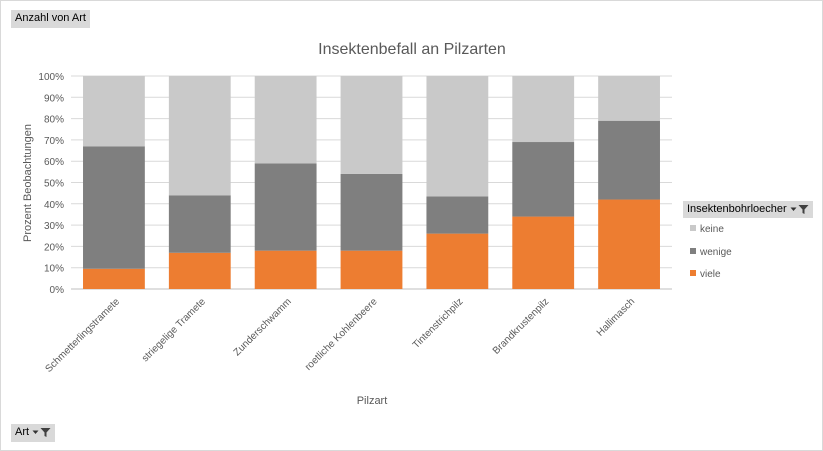 The height and width of the screenshot is (451, 823). Describe the element at coordinates (737, 208) in the screenshot. I see `legend-field-label: Insektenbohrloecher` at that location.